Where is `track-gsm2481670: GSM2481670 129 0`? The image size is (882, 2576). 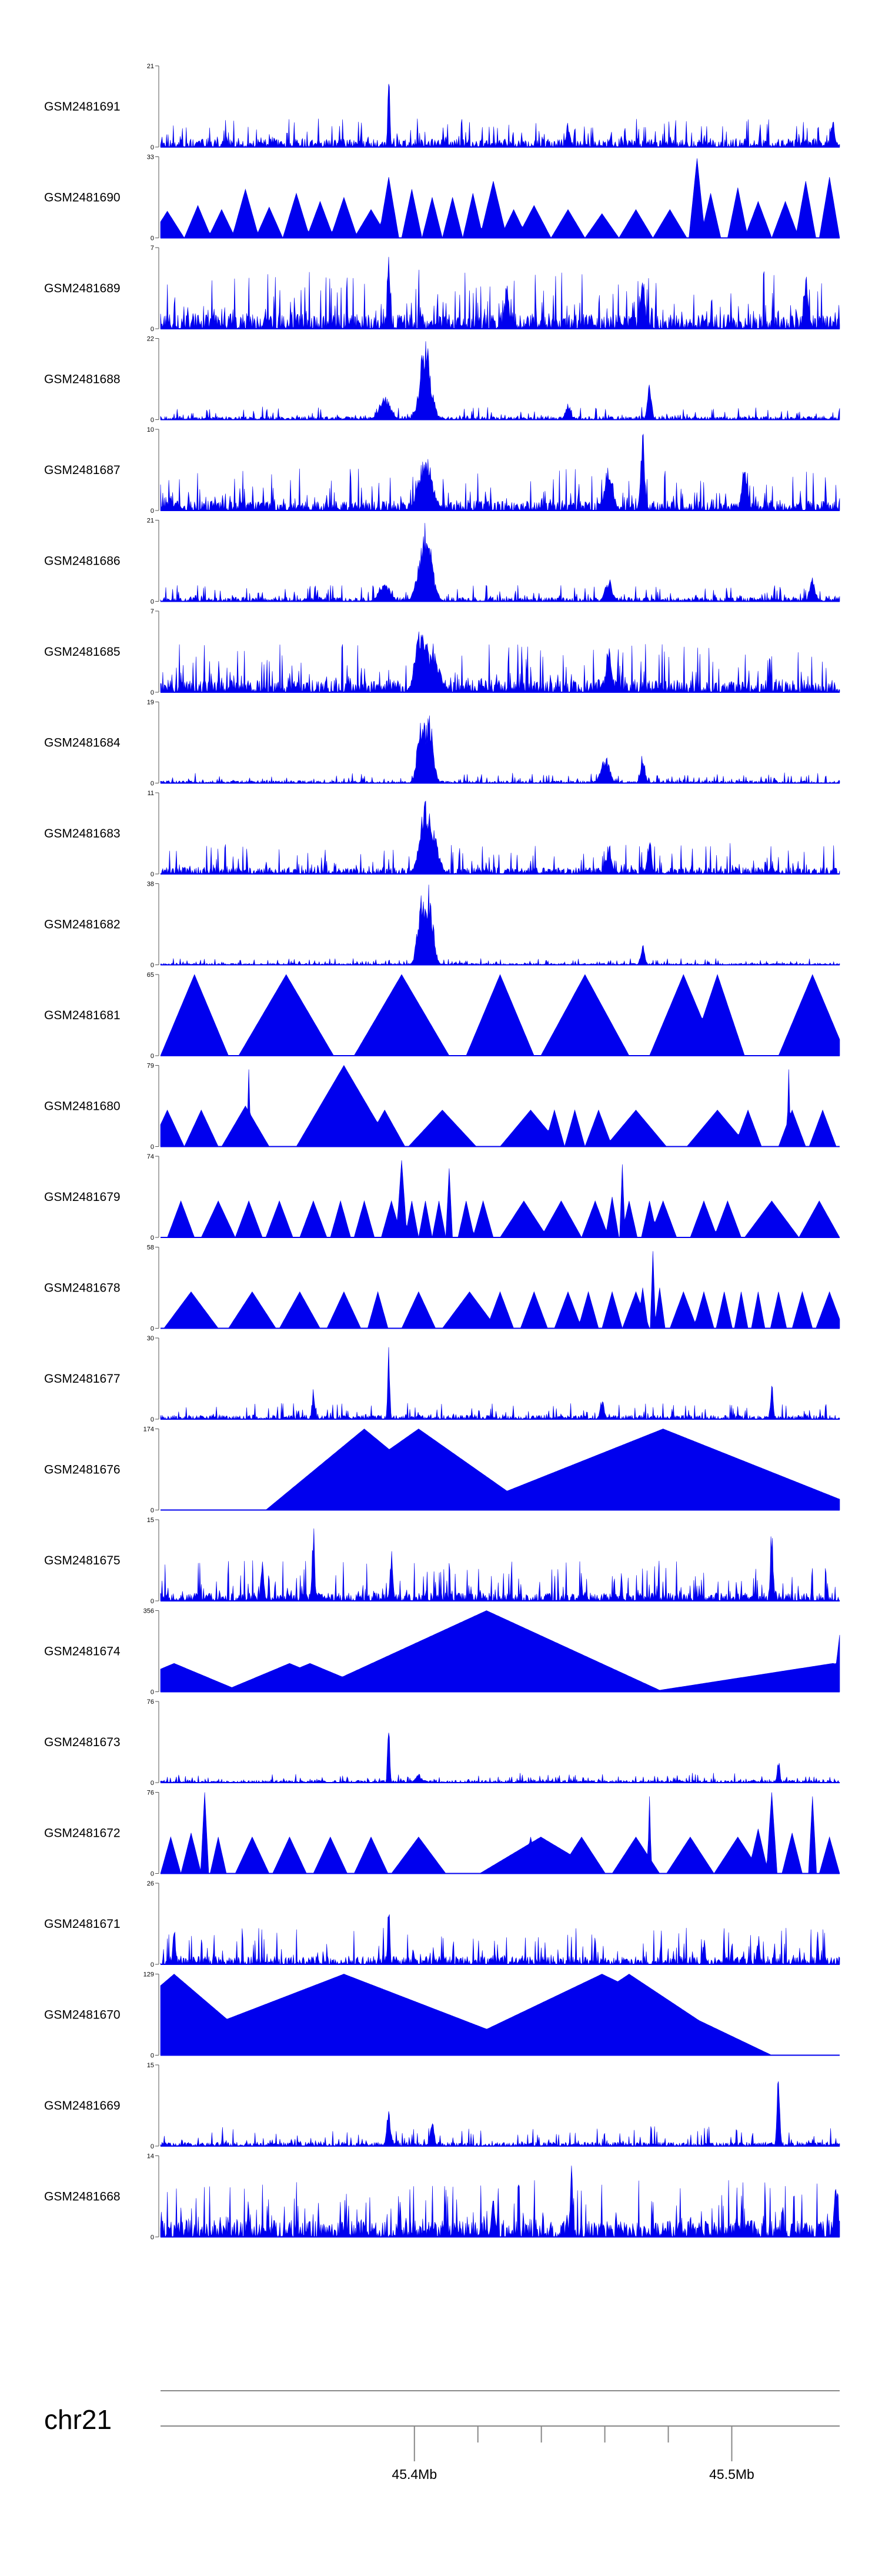
track-gsm2481670: GSM2481670 129 0 is located at coordinates (442, 2015).